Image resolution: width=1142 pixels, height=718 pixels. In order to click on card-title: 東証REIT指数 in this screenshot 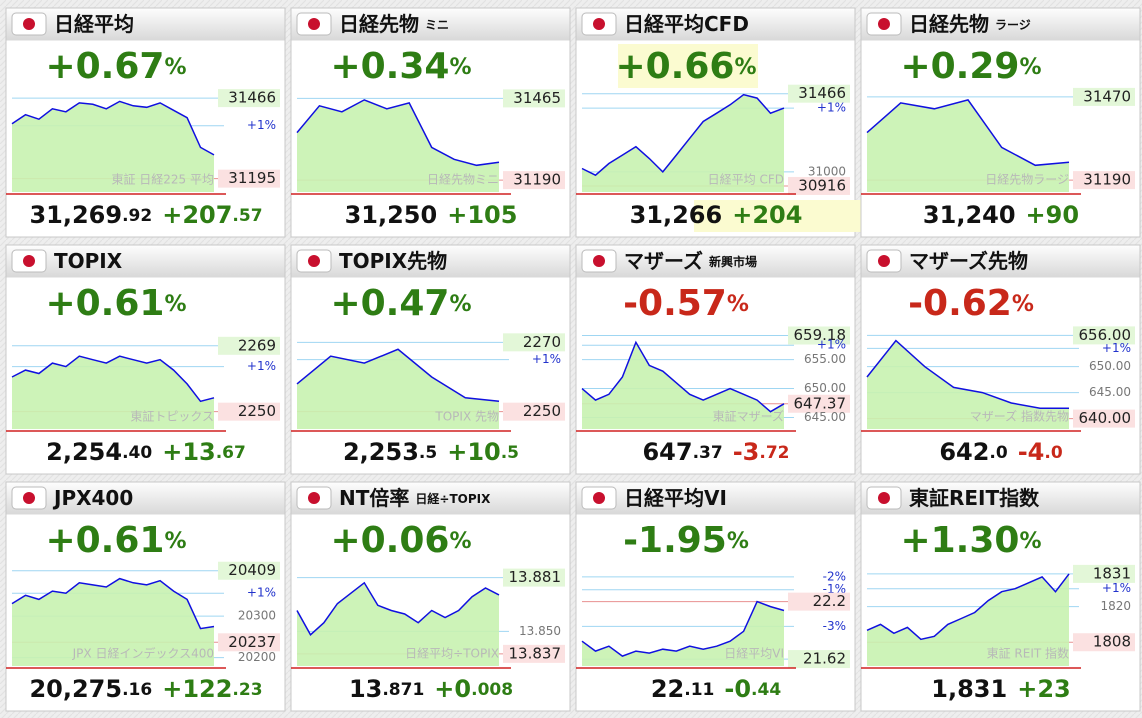, I will do `click(974, 498)`.